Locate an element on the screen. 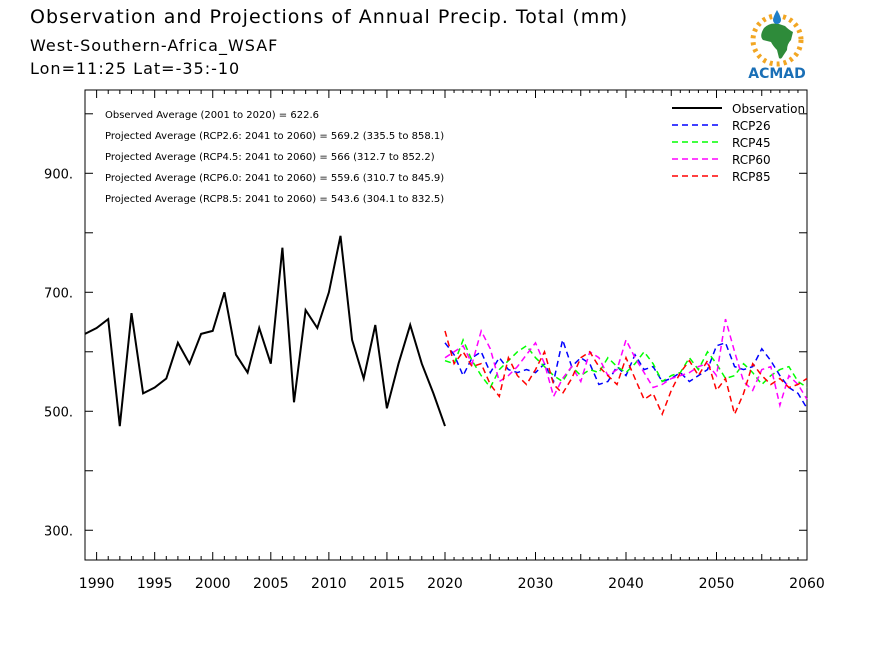 This screenshot has width=879, height=659. x-tick-label: 2000 is located at coordinates (213, 584).